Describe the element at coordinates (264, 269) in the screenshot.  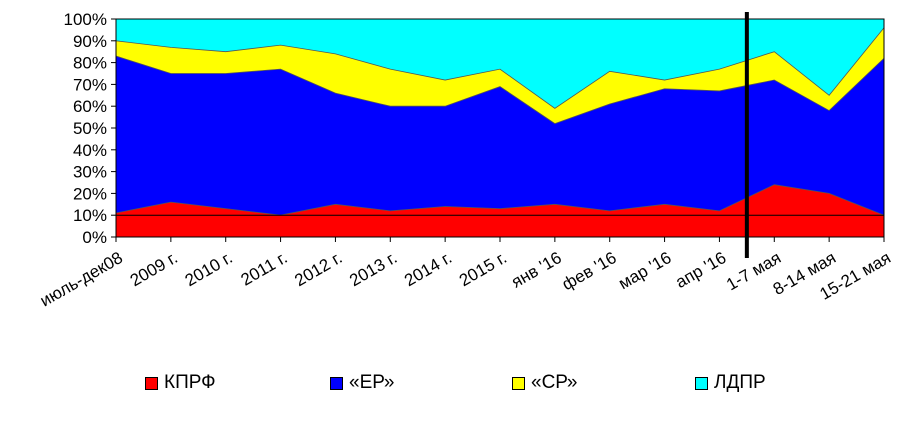
I see `x-tick-label: 2011 г.` at that location.